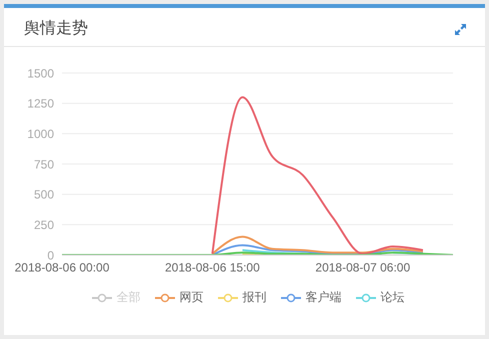 The height and width of the screenshot is (339, 489). What do you see at coordinates (254, 297) in the screenshot?
I see `legend-label: 报刊` at bounding box center [254, 297].